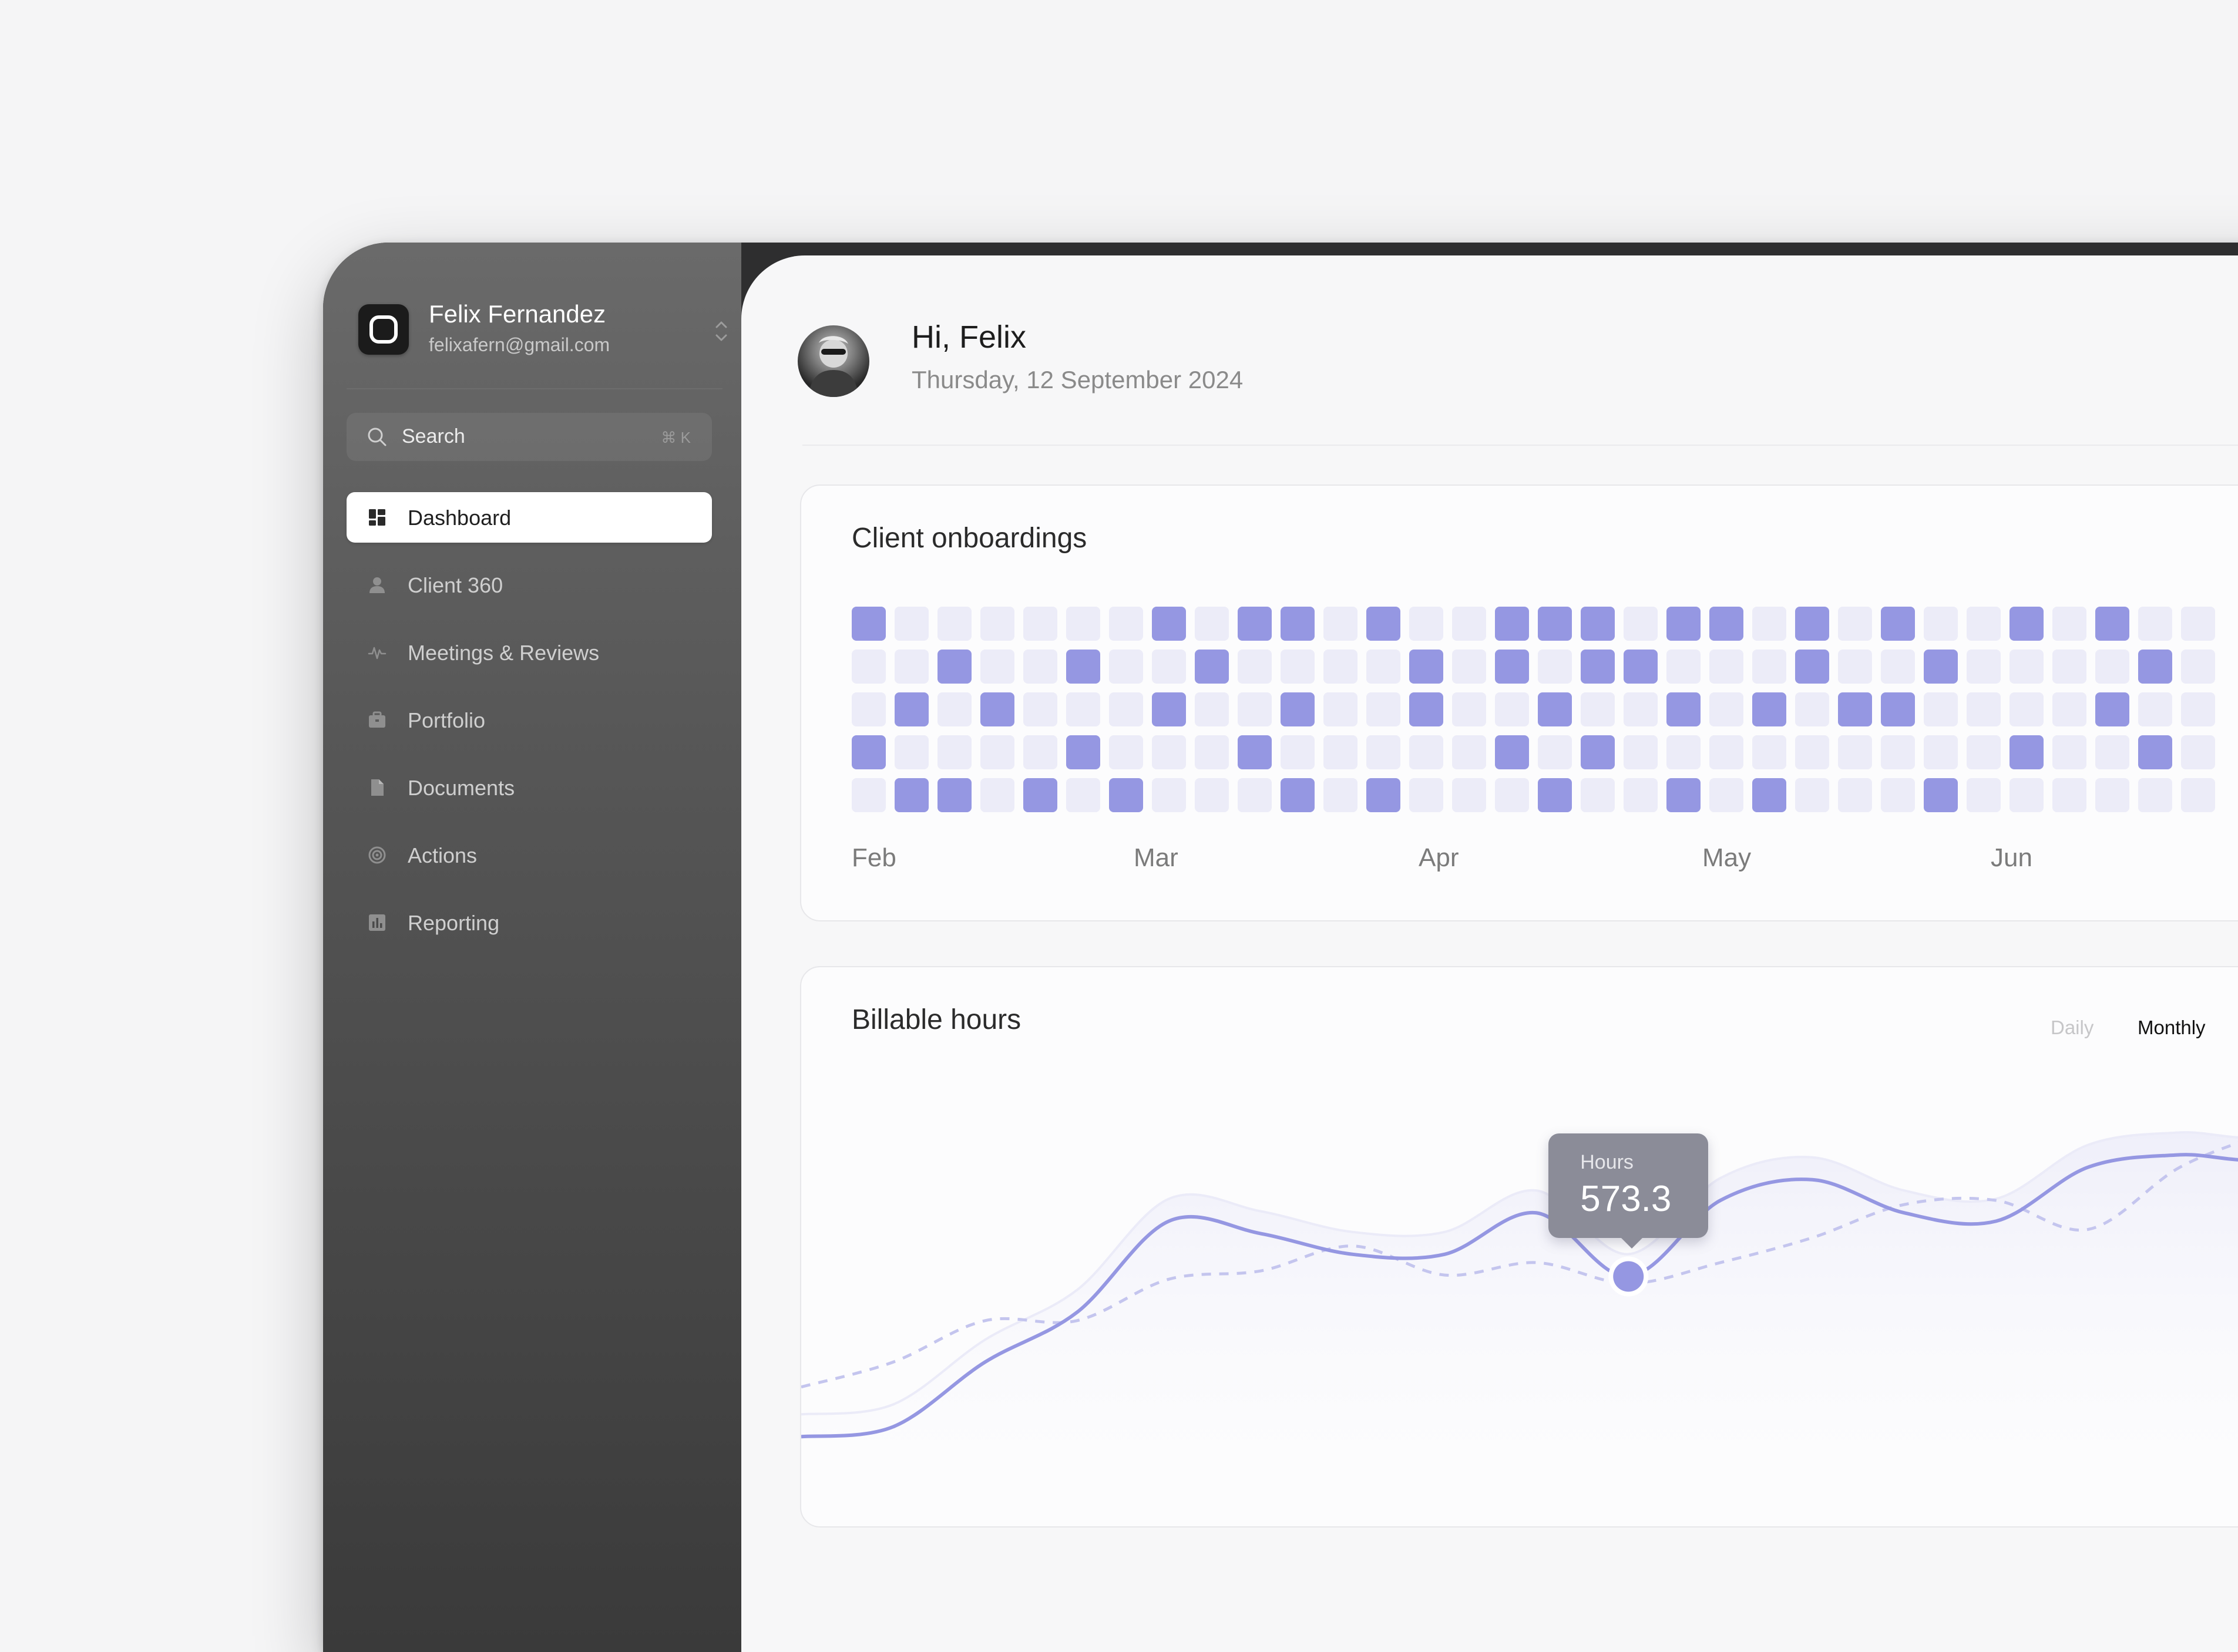 The height and width of the screenshot is (1652, 2238). I want to click on sidebar-item-reporting: Reporting, so click(529, 923).